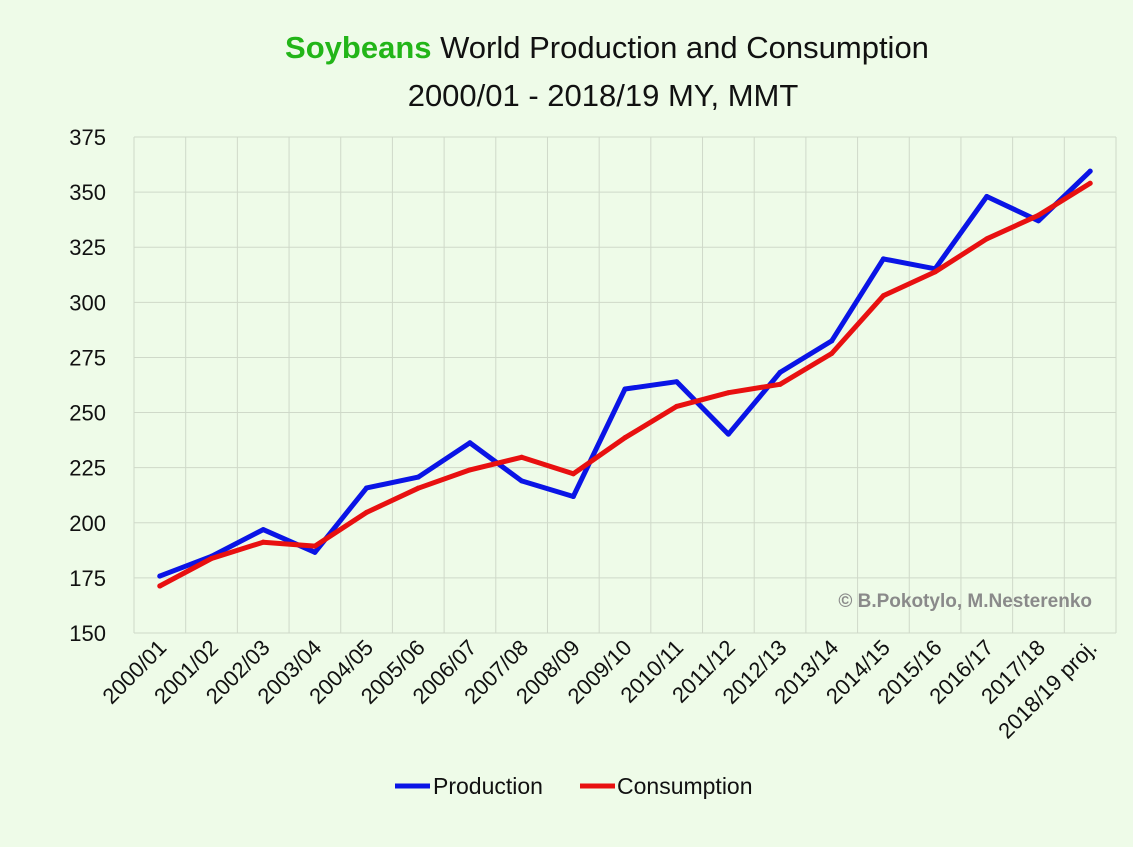  Describe the element at coordinates (87, 385) in the screenshot. I see `y-axis-ticks: 150 175 200 225 250 275 300 325 350 375` at that location.